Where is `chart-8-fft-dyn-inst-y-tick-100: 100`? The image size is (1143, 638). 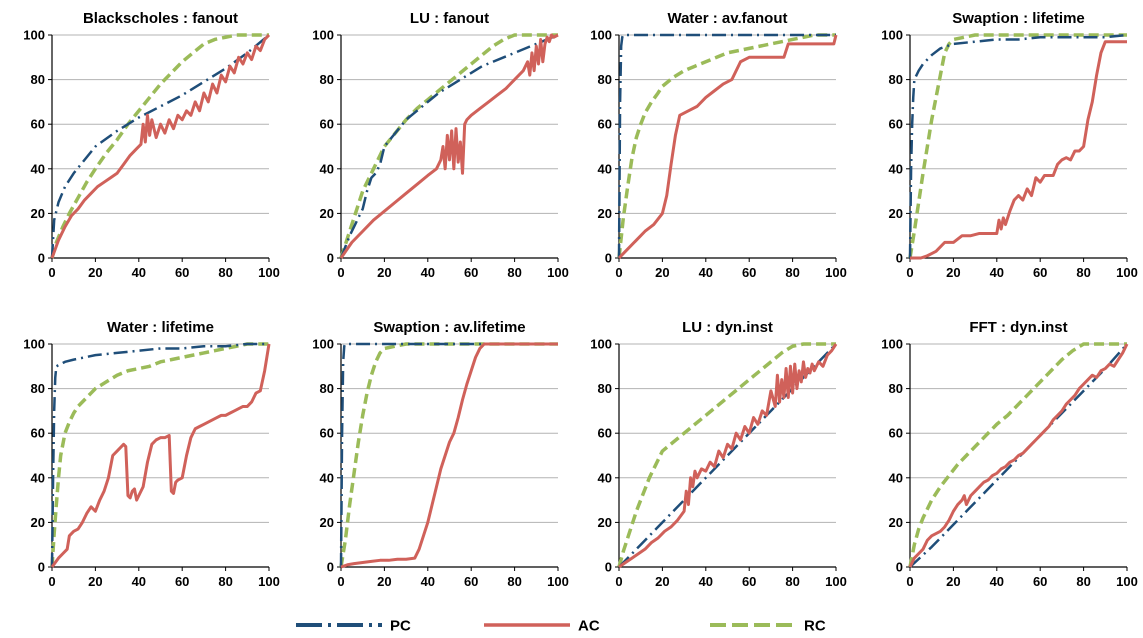 chart-8-fft-dyn-inst-y-tick-100: 100 is located at coordinates (892, 344).